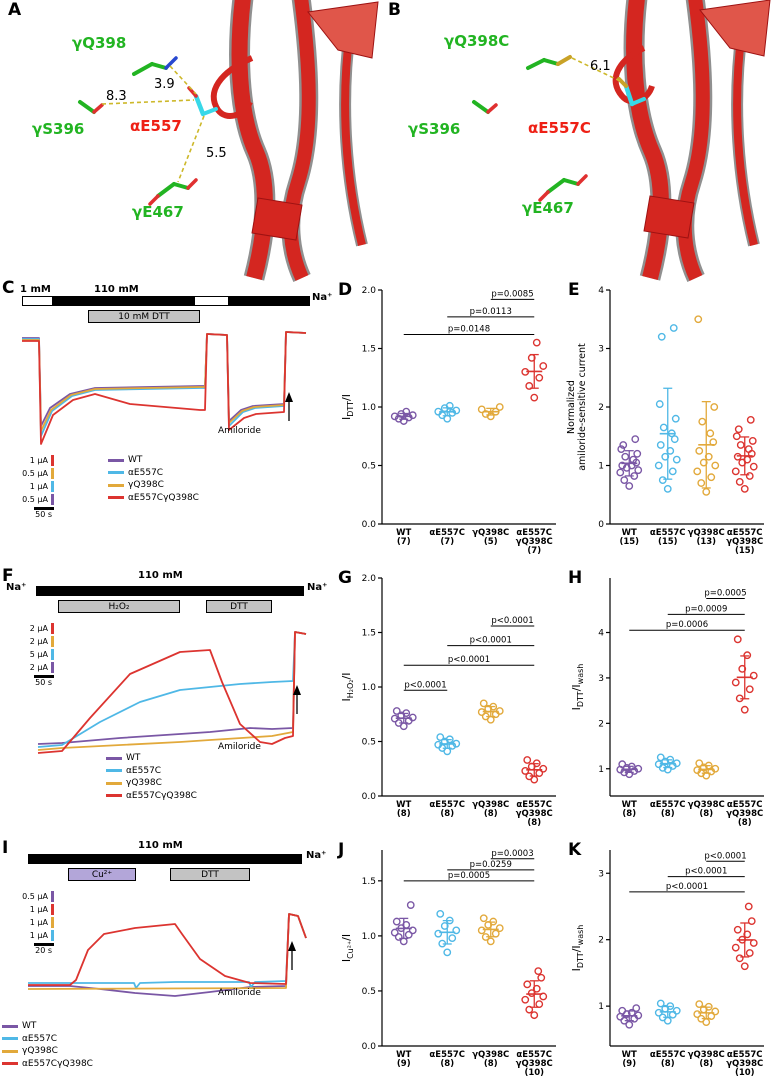 This screenshot has height=1083, width=773. Describe the element at coordinates (160, 575) in the screenshot. I see `conc-label: 110 mM` at that location.